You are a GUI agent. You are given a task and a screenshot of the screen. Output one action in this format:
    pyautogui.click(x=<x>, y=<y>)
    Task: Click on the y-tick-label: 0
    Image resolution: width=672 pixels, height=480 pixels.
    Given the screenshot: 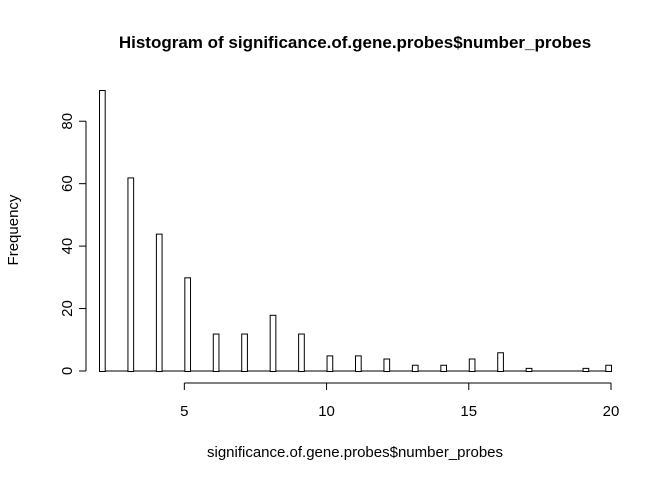 What is the action you would take?
    pyautogui.click(x=67, y=371)
    